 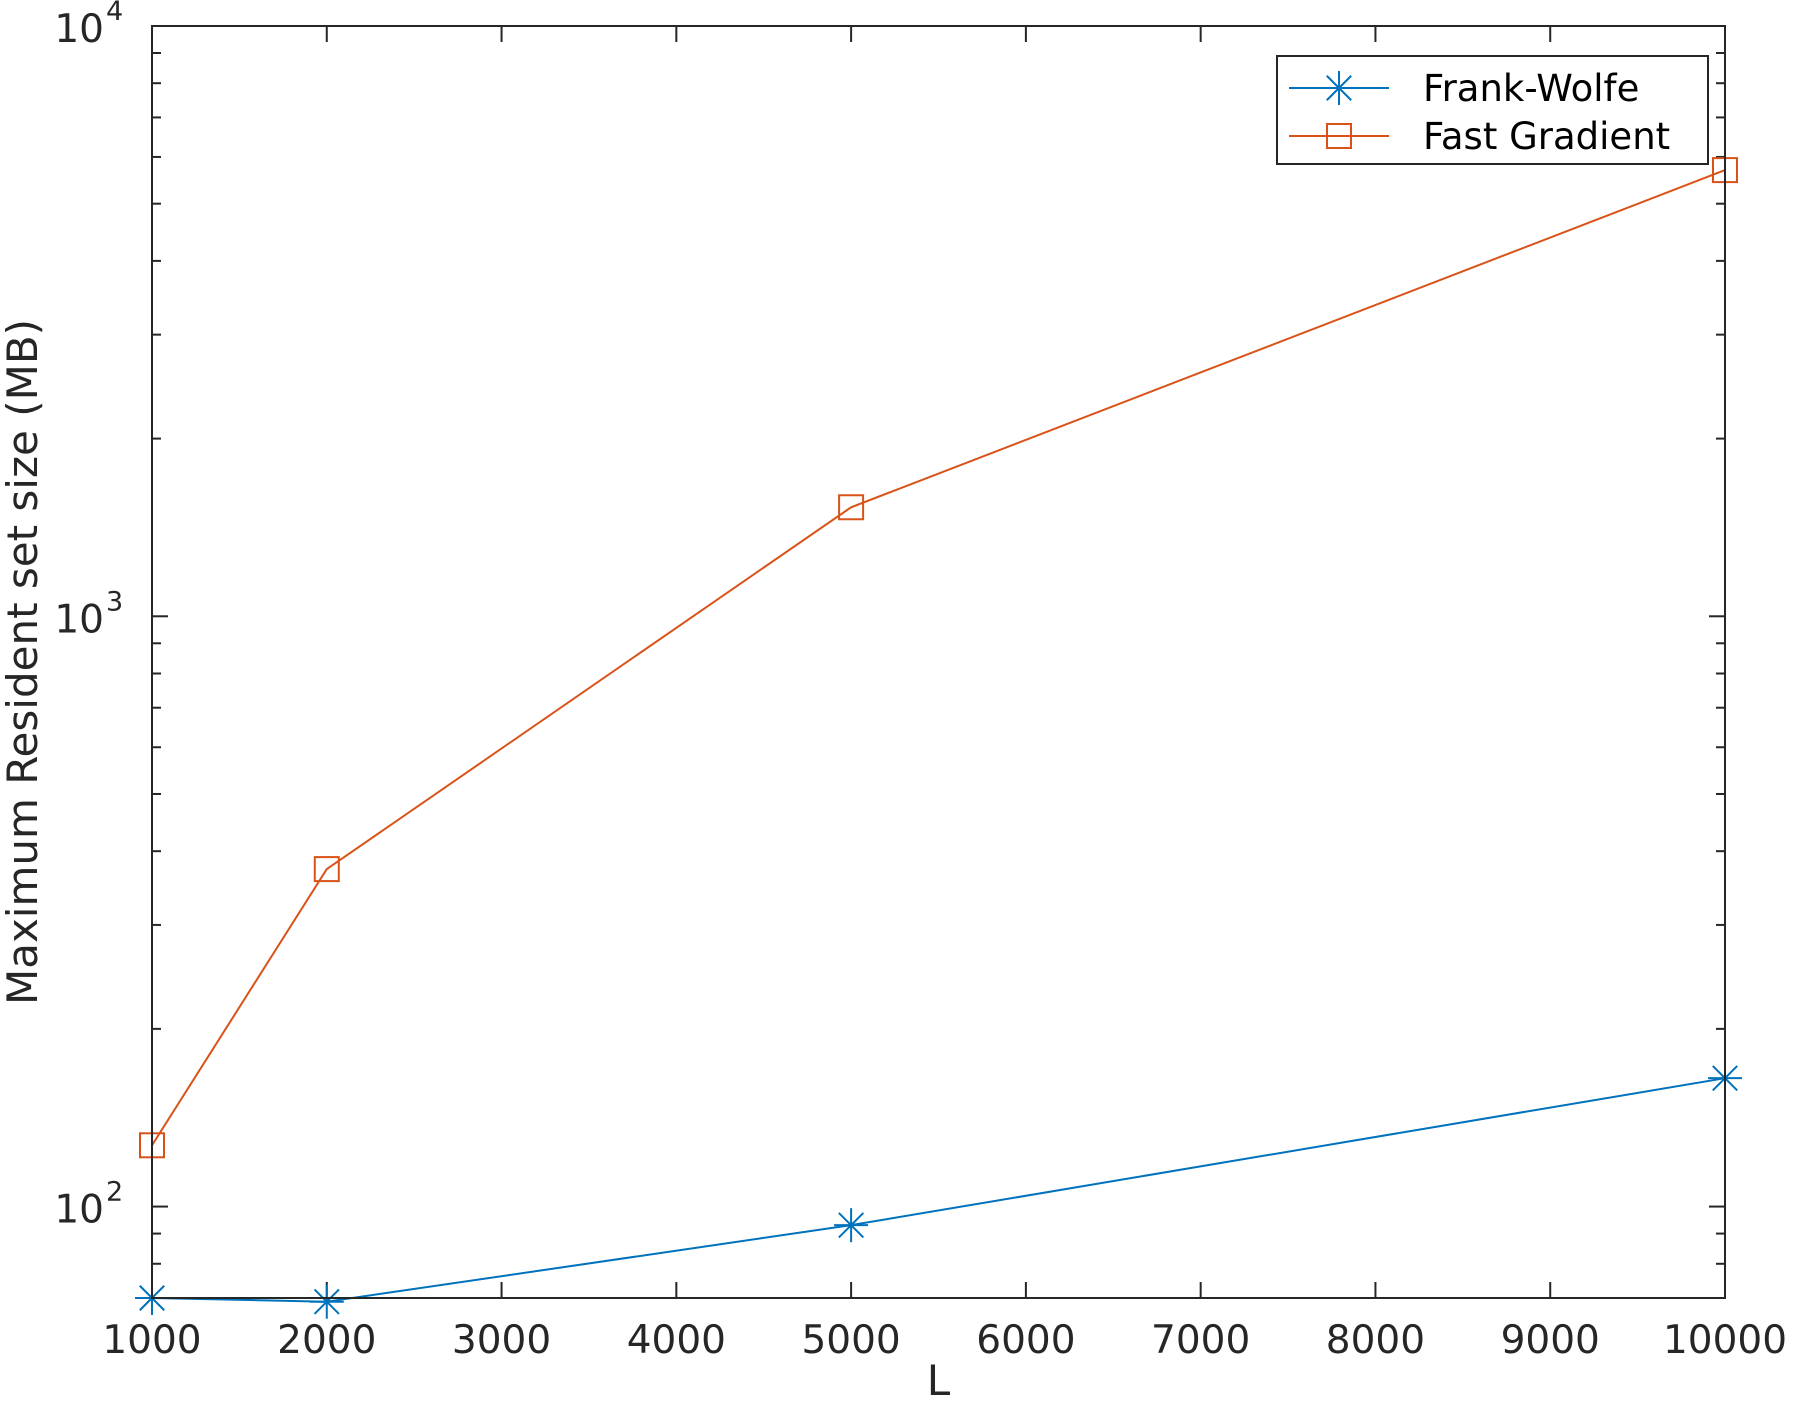 I want to click on x-axis-title: L, so click(x=939, y=1380).